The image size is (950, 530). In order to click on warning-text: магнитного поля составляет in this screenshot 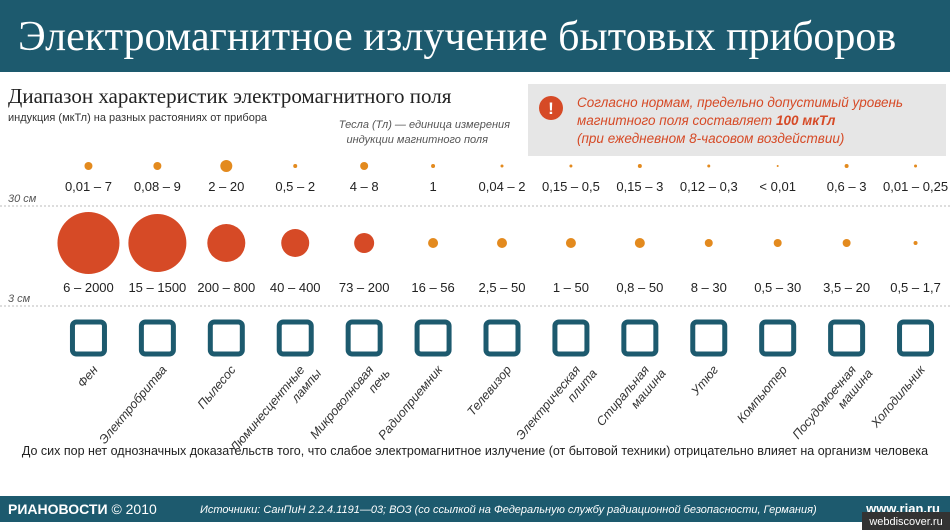, I will do `click(674, 120)`.